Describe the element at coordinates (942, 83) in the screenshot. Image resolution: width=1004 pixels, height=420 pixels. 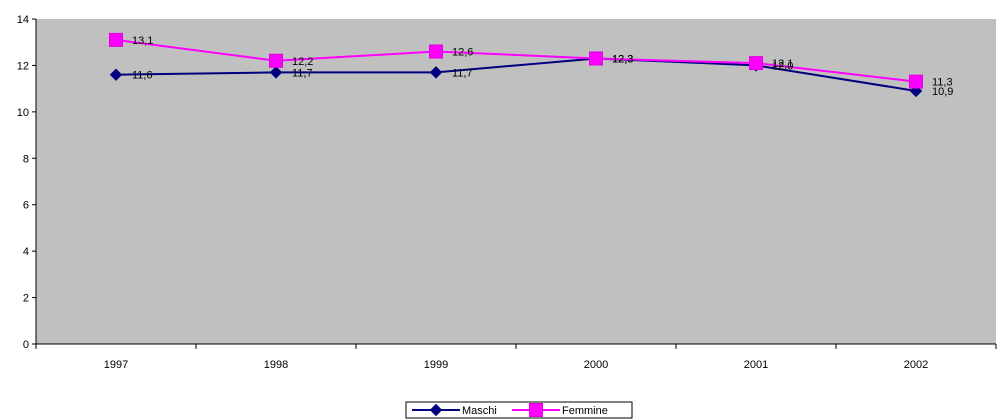
I see `data-label-femmine: 11,3` at that location.